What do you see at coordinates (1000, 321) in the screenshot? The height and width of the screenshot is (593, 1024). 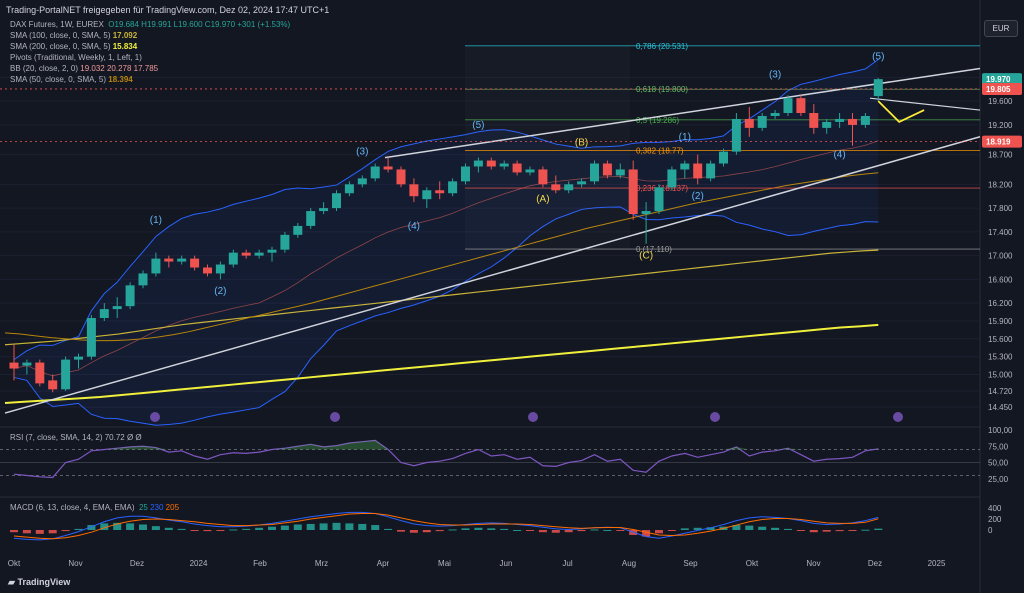 I see `y-tick-label: 15.900` at bounding box center [1000, 321].